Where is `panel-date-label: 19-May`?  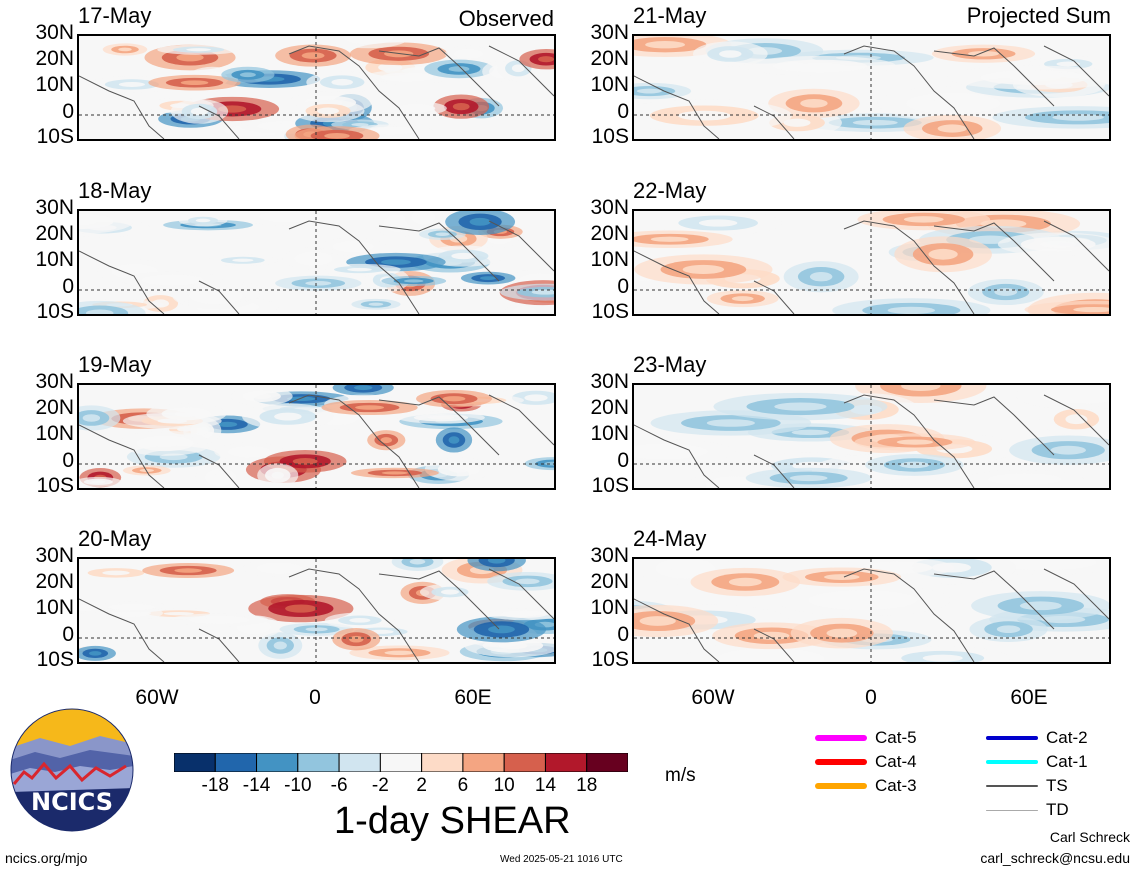 panel-date-label: 19-May is located at coordinates (115, 364).